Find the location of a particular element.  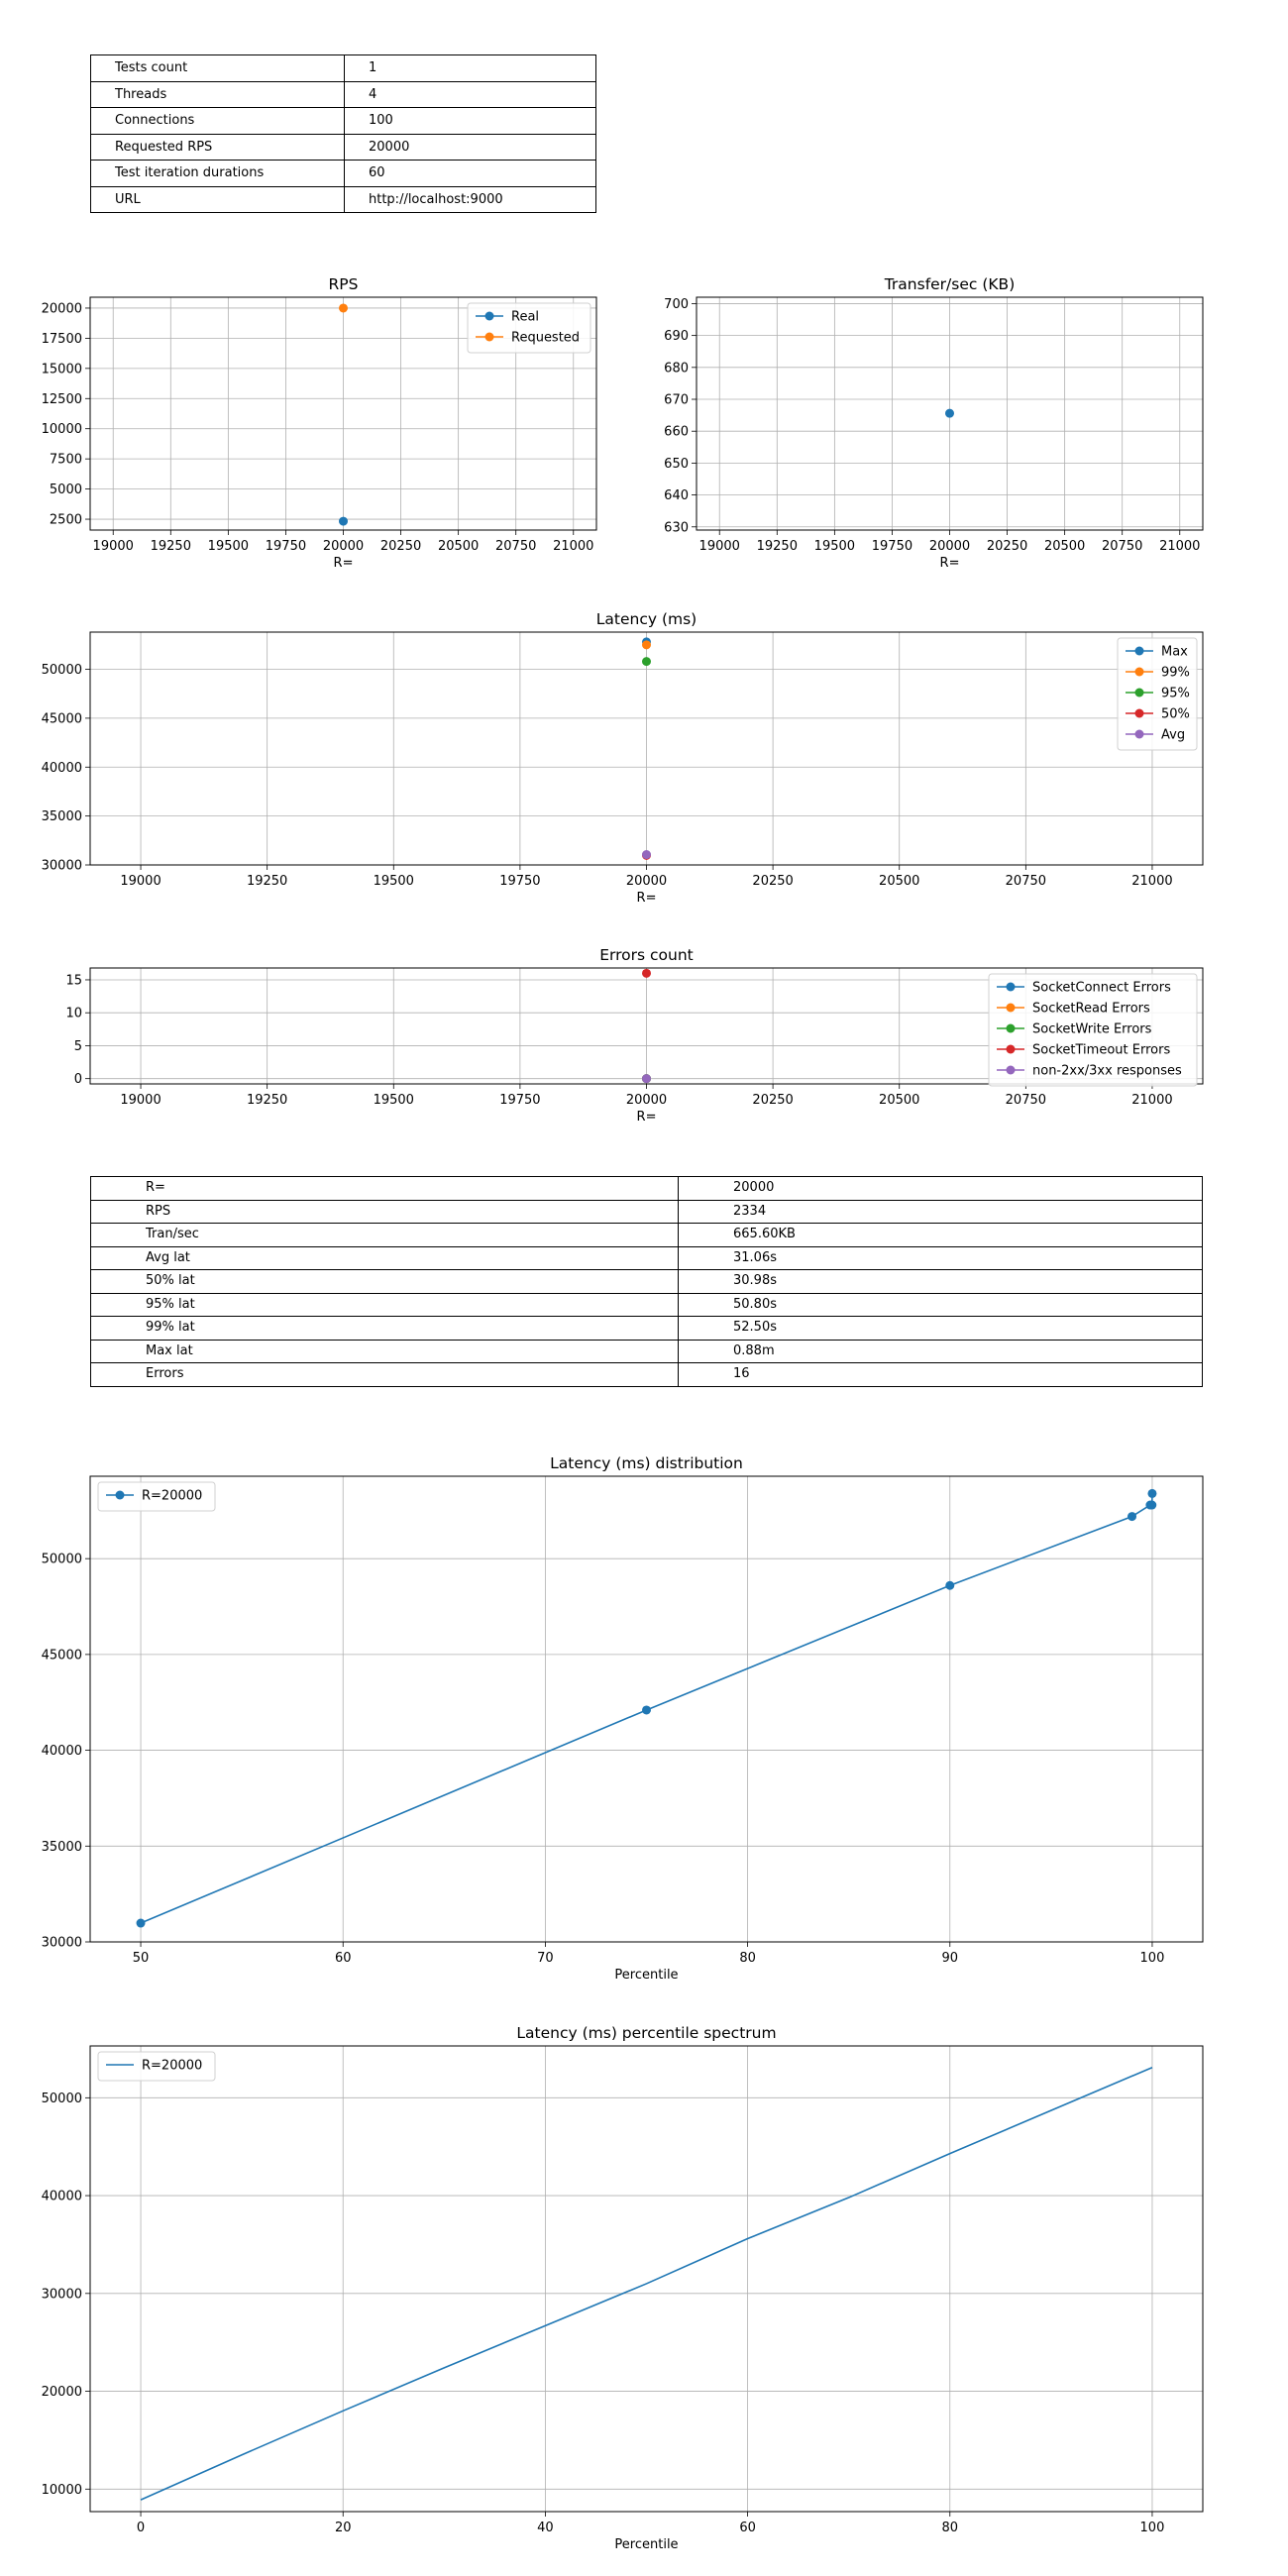

x-axis-label: R= is located at coordinates (647, 1117).